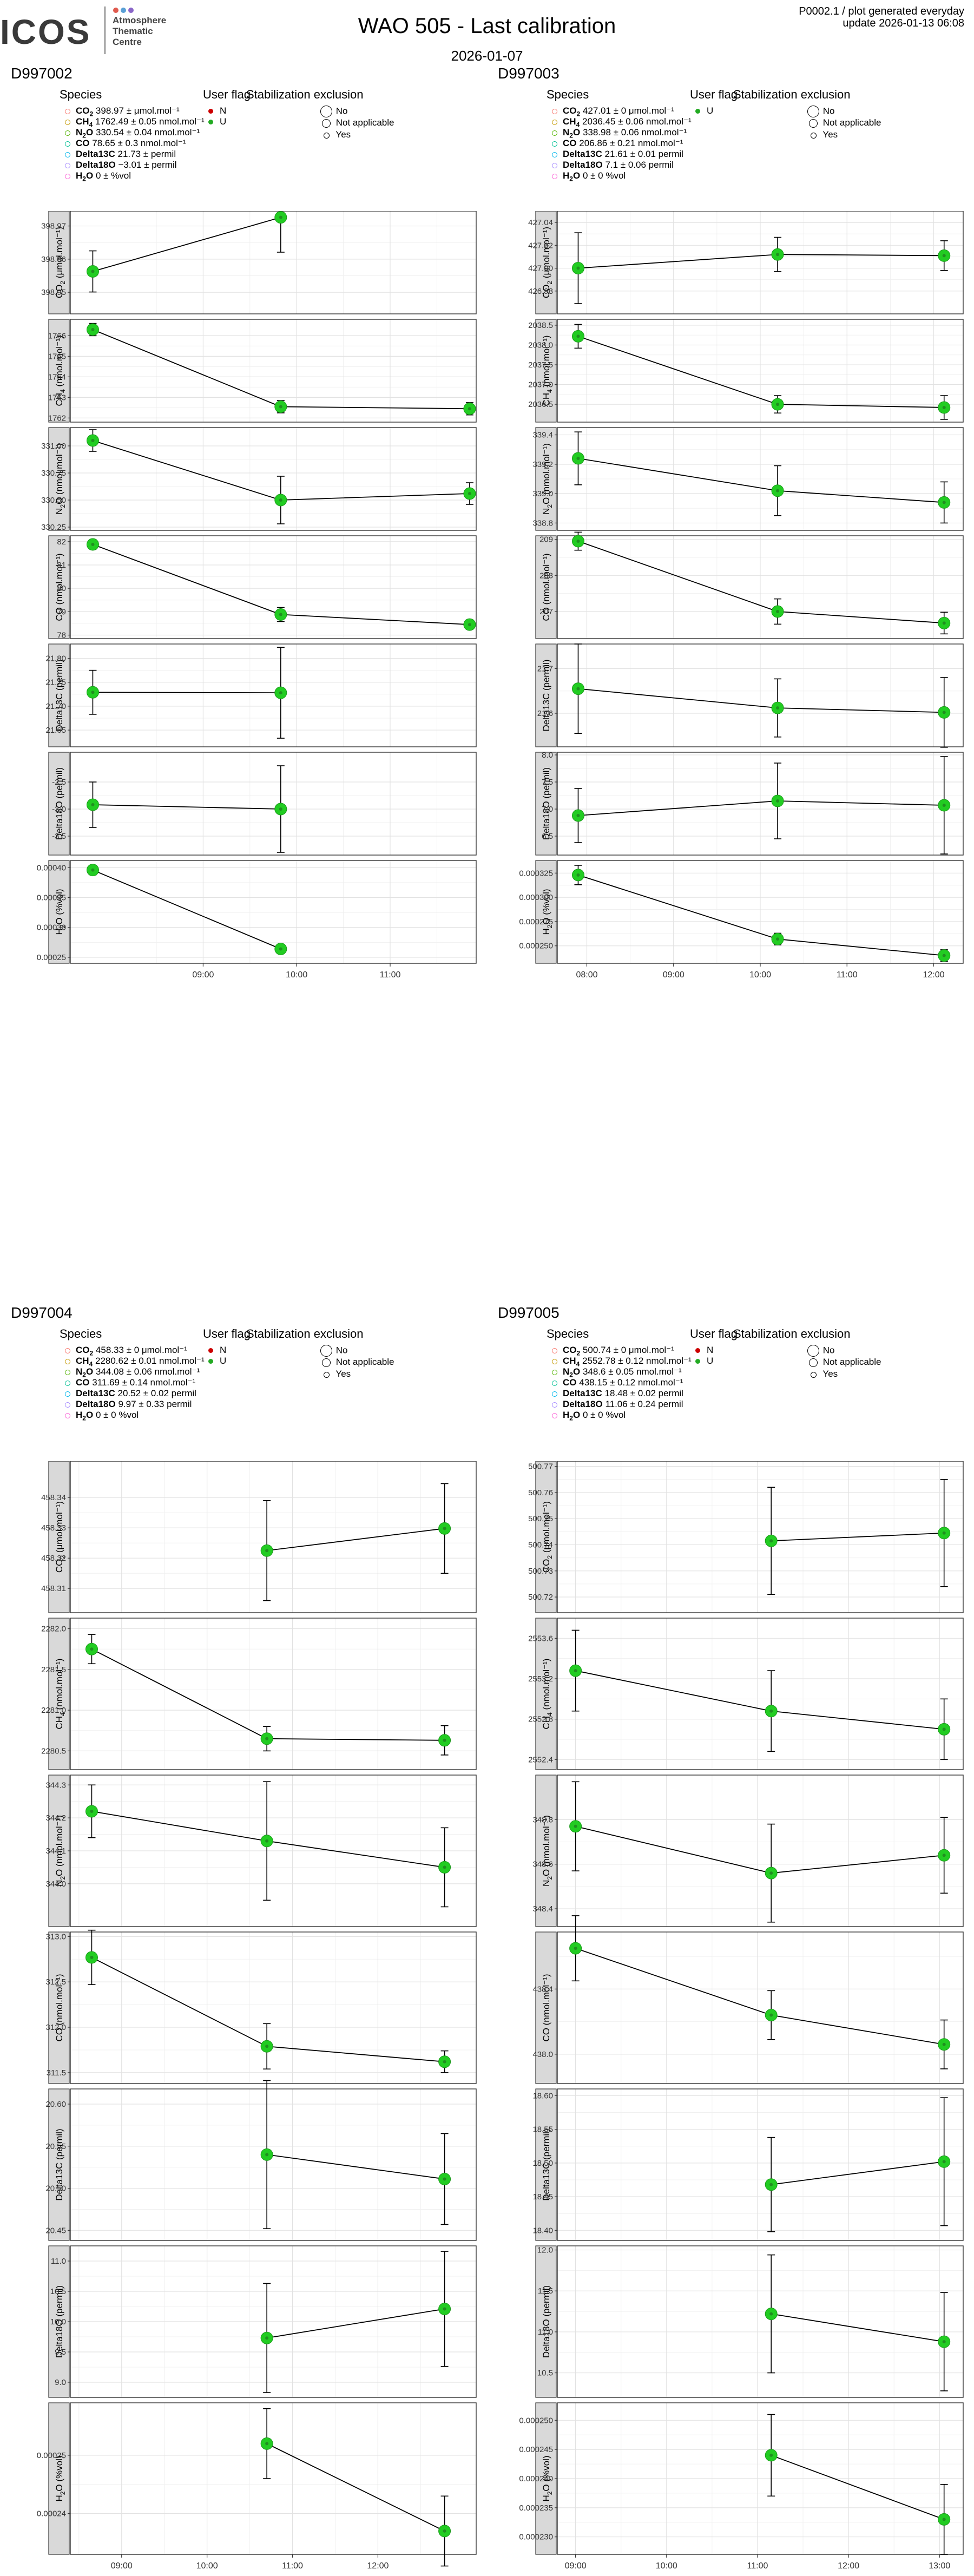 The image size is (974, 2576). What do you see at coordinates (51, 897) in the screenshot?
I see `y-tick-label: 0.00035` at bounding box center [51, 897].